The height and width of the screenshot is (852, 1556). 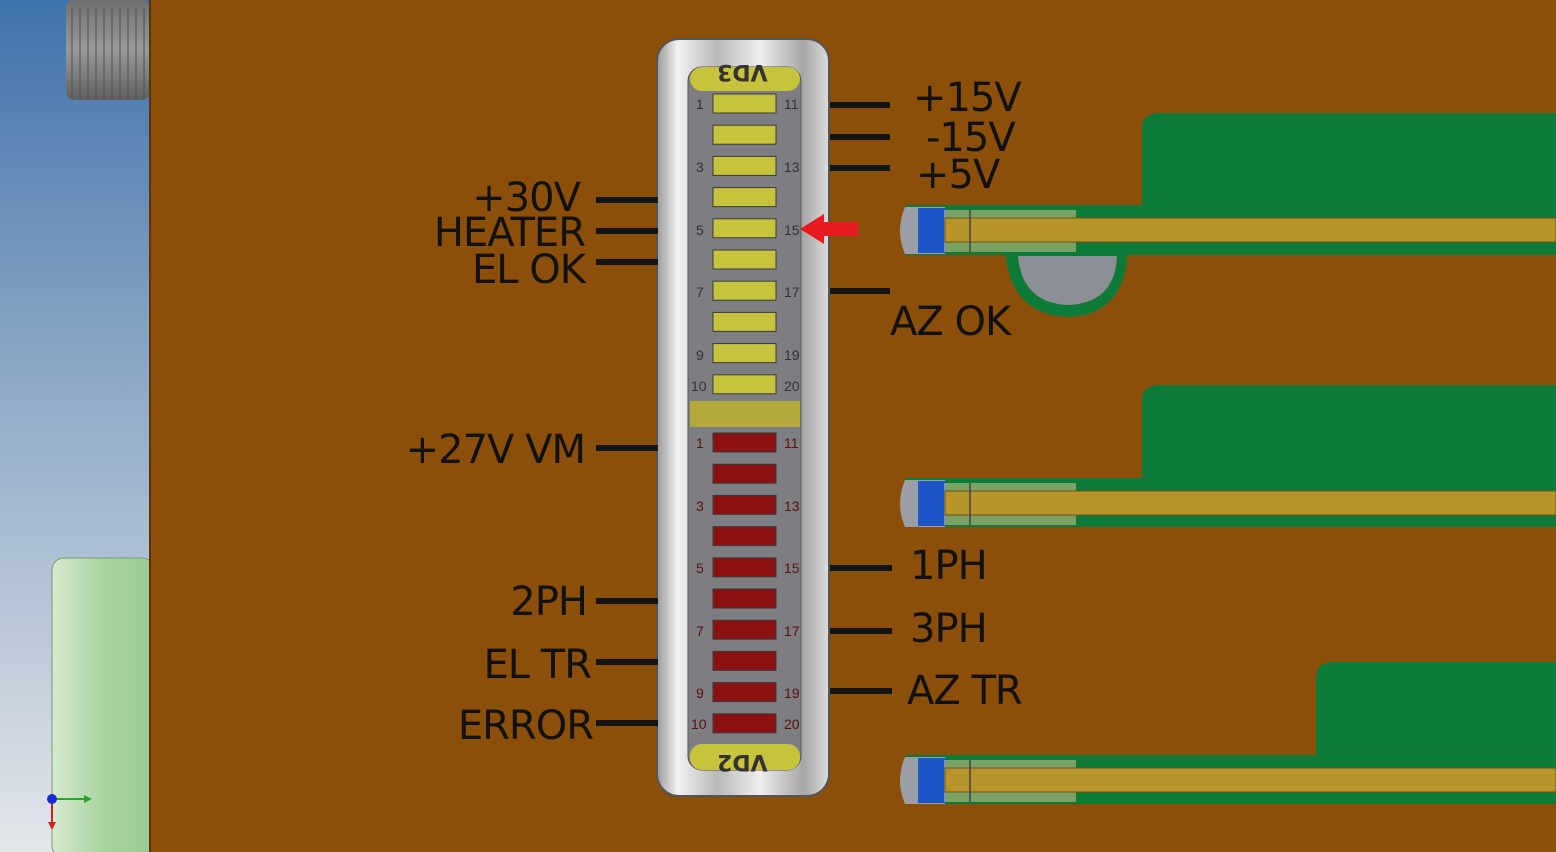 What do you see at coordinates (958, 175) in the screenshot?
I see `label-p5v: +5V` at bounding box center [958, 175].